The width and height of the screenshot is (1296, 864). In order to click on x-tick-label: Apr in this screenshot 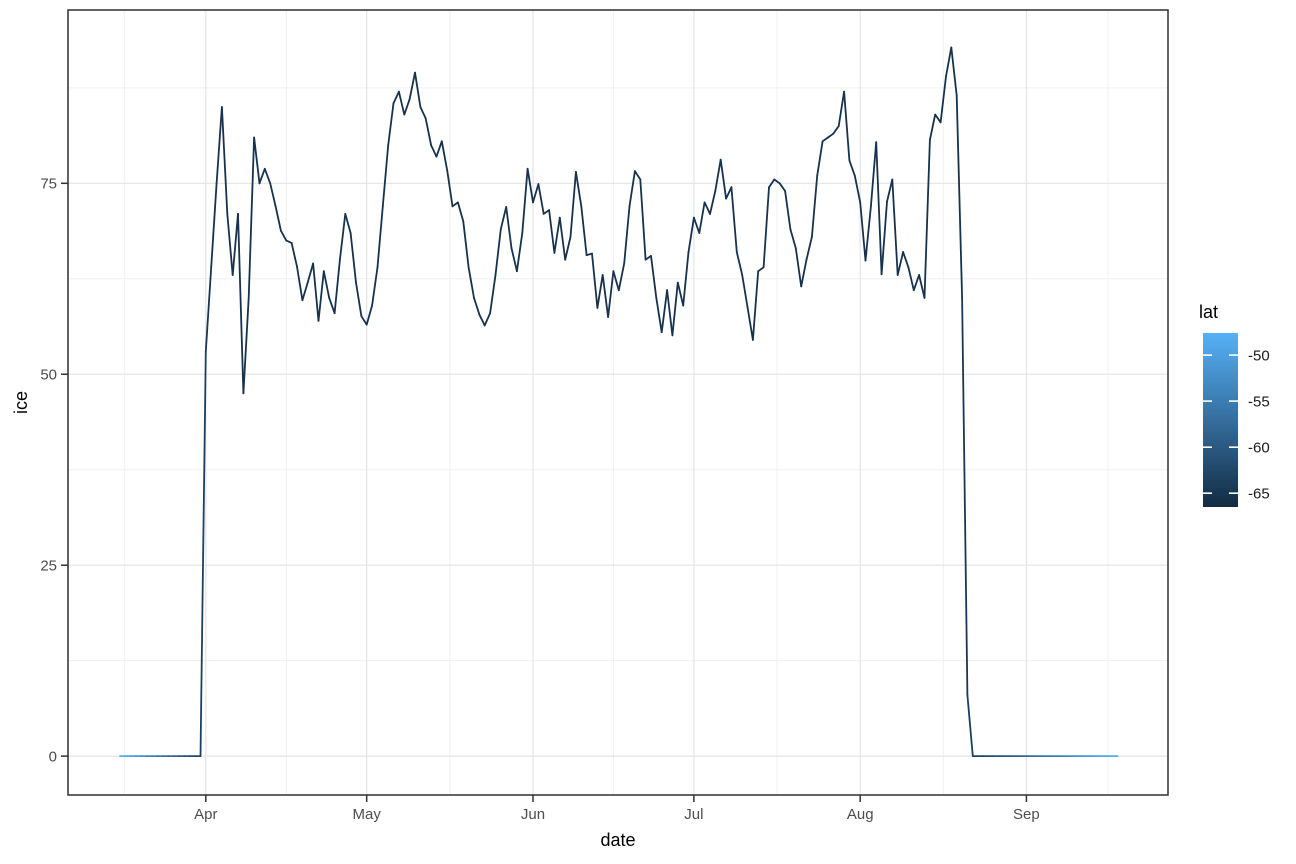, I will do `click(205, 814)`.